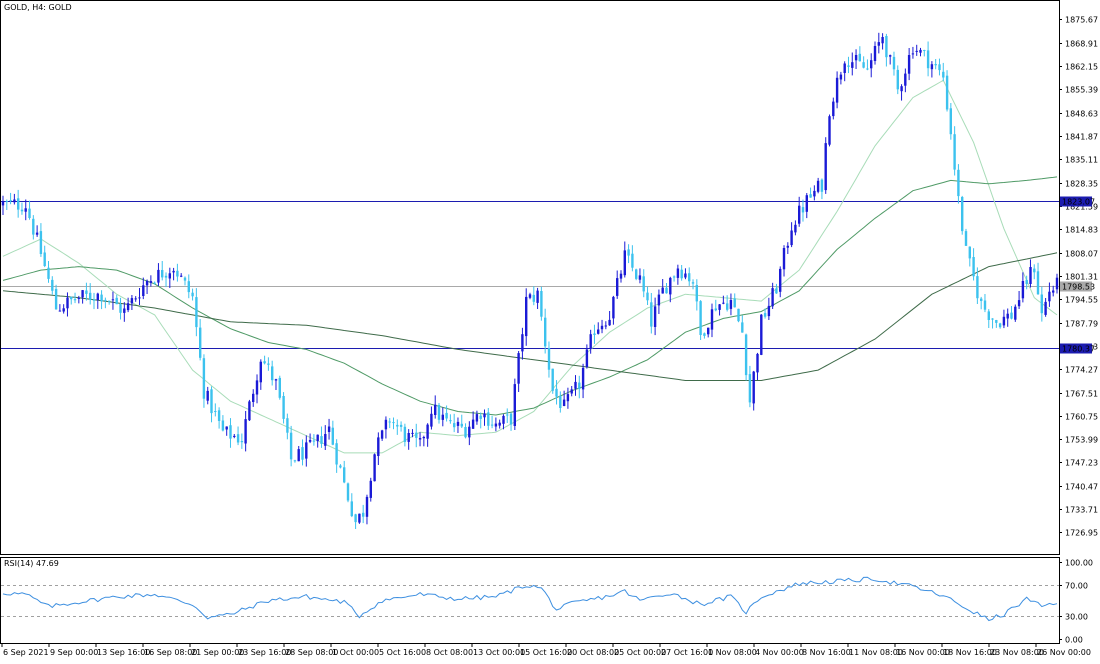 This screenshot has height=664, width=1100. Describe the element at coordinates (1081, 207) in the screenshot. I see `price-tick-label: 1821.59` at that location.